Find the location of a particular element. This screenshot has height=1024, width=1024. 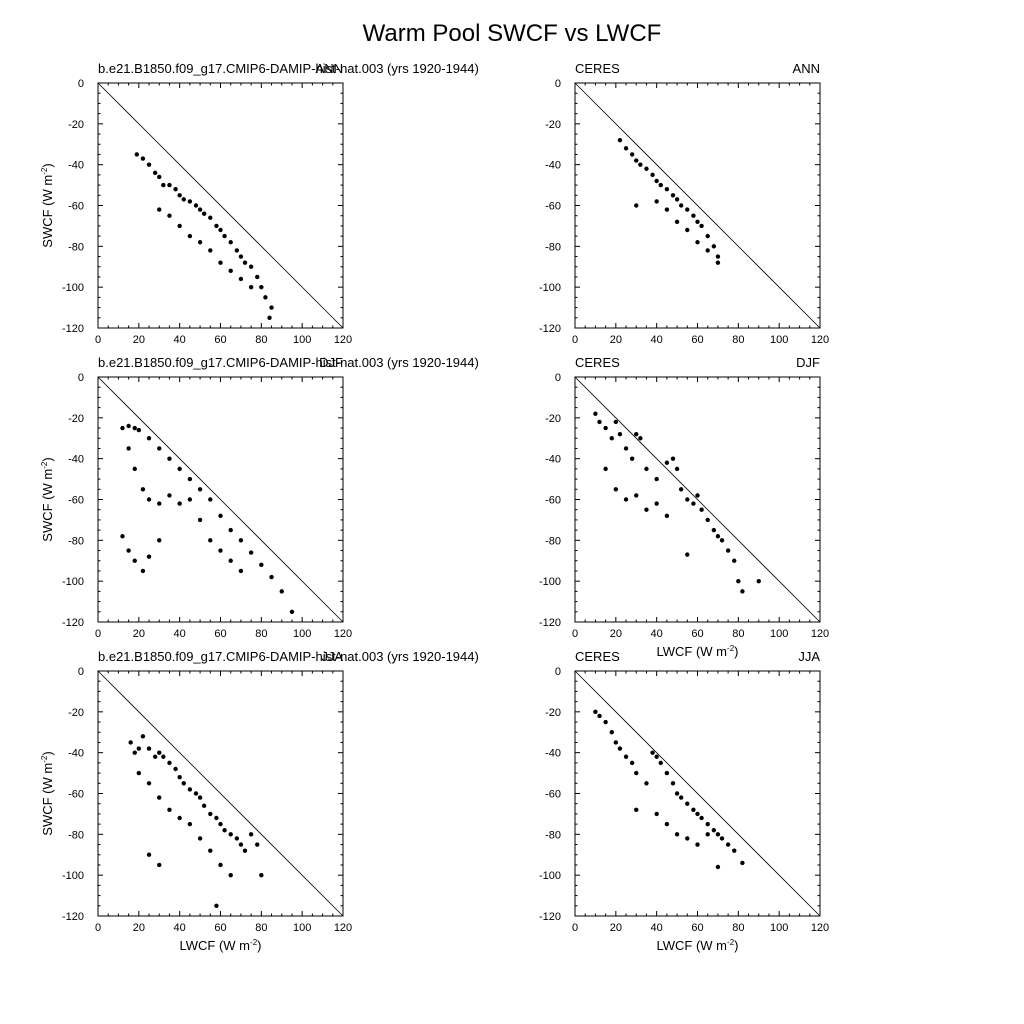

x-tick-label: 40 is located at coordinates (657, 340).